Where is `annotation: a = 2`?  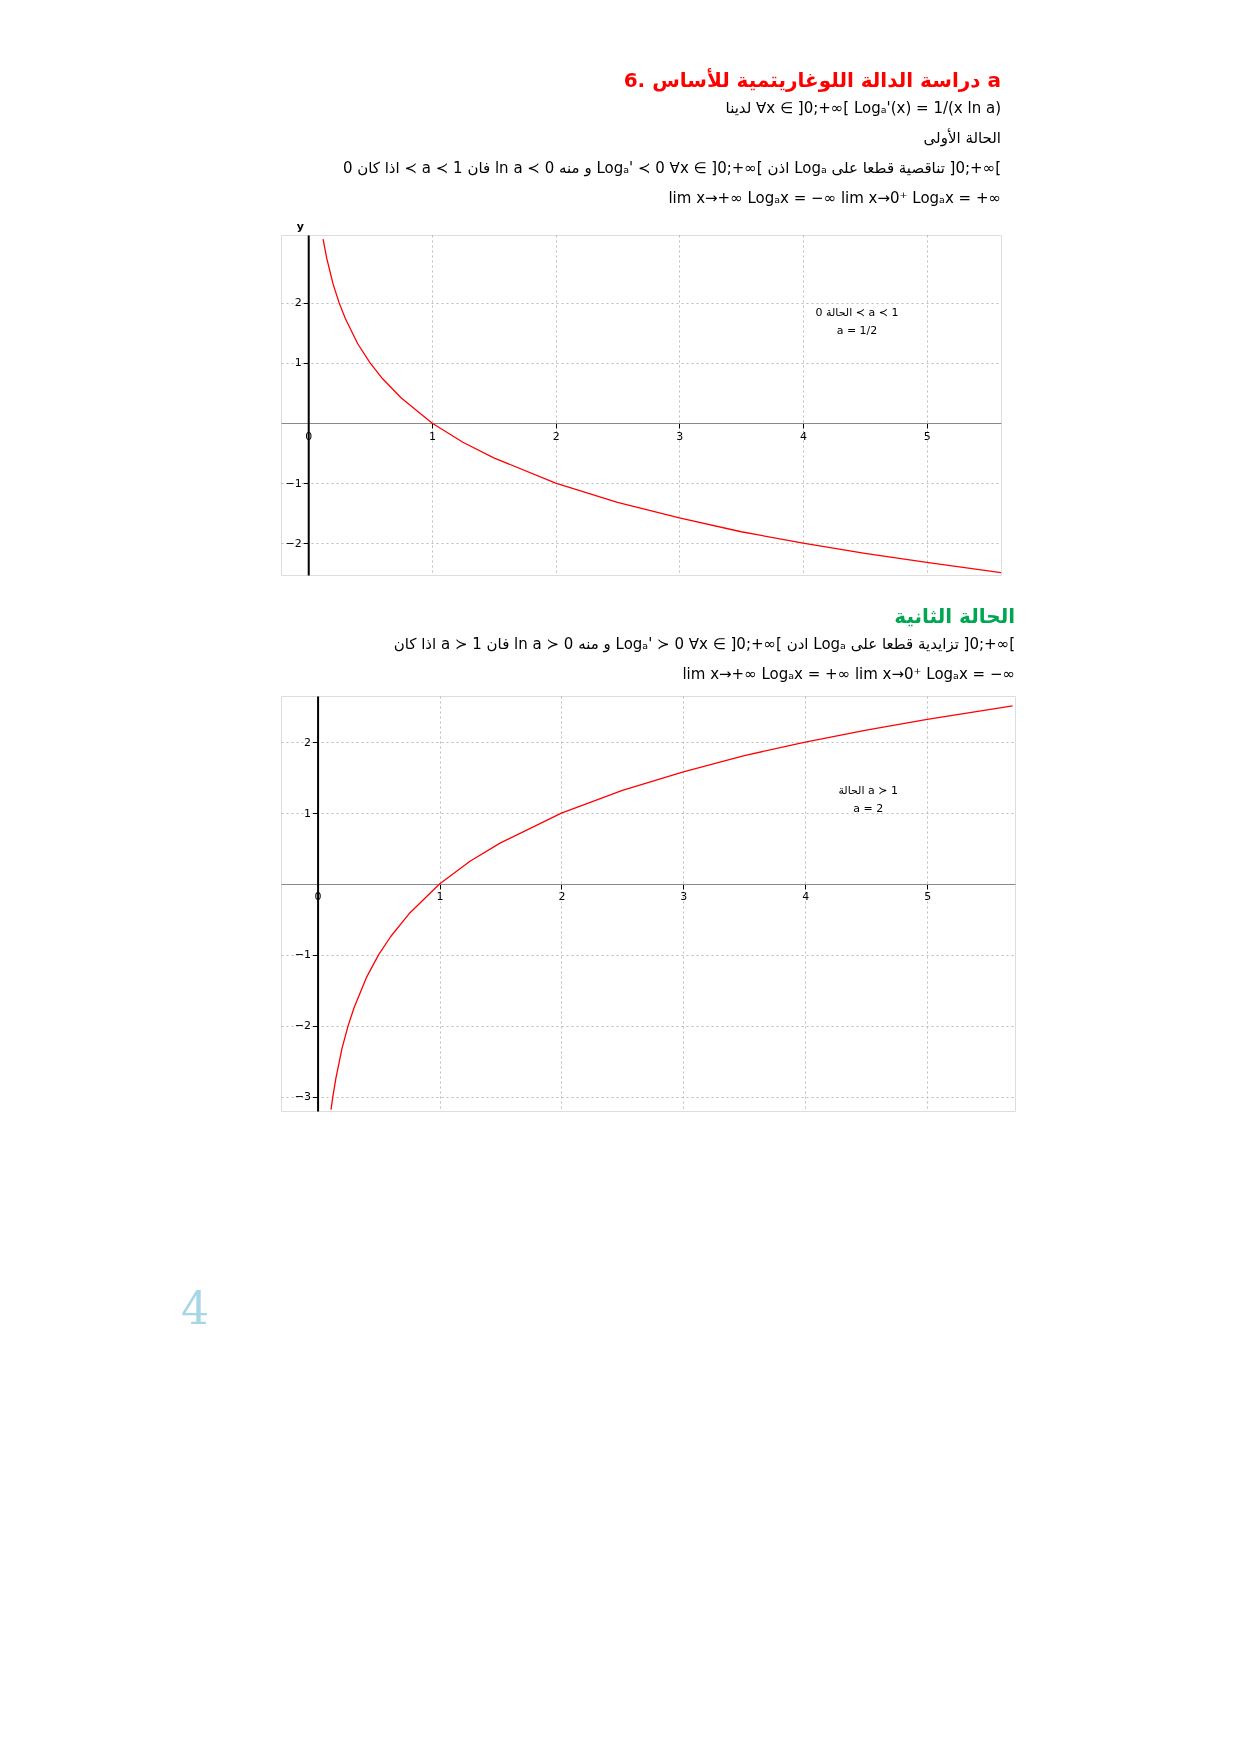 annotation: a = 2 is located at coordinates (868, 809).